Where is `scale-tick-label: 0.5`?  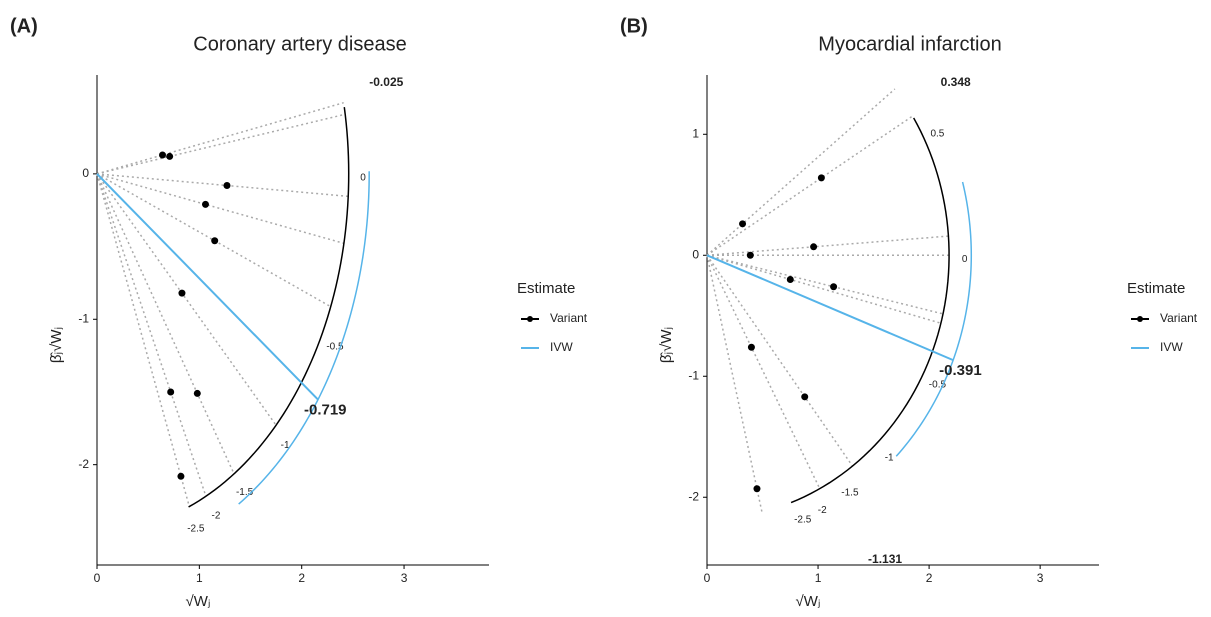
scale-tick-label: 0.5 is located at coordinates (937, 133).